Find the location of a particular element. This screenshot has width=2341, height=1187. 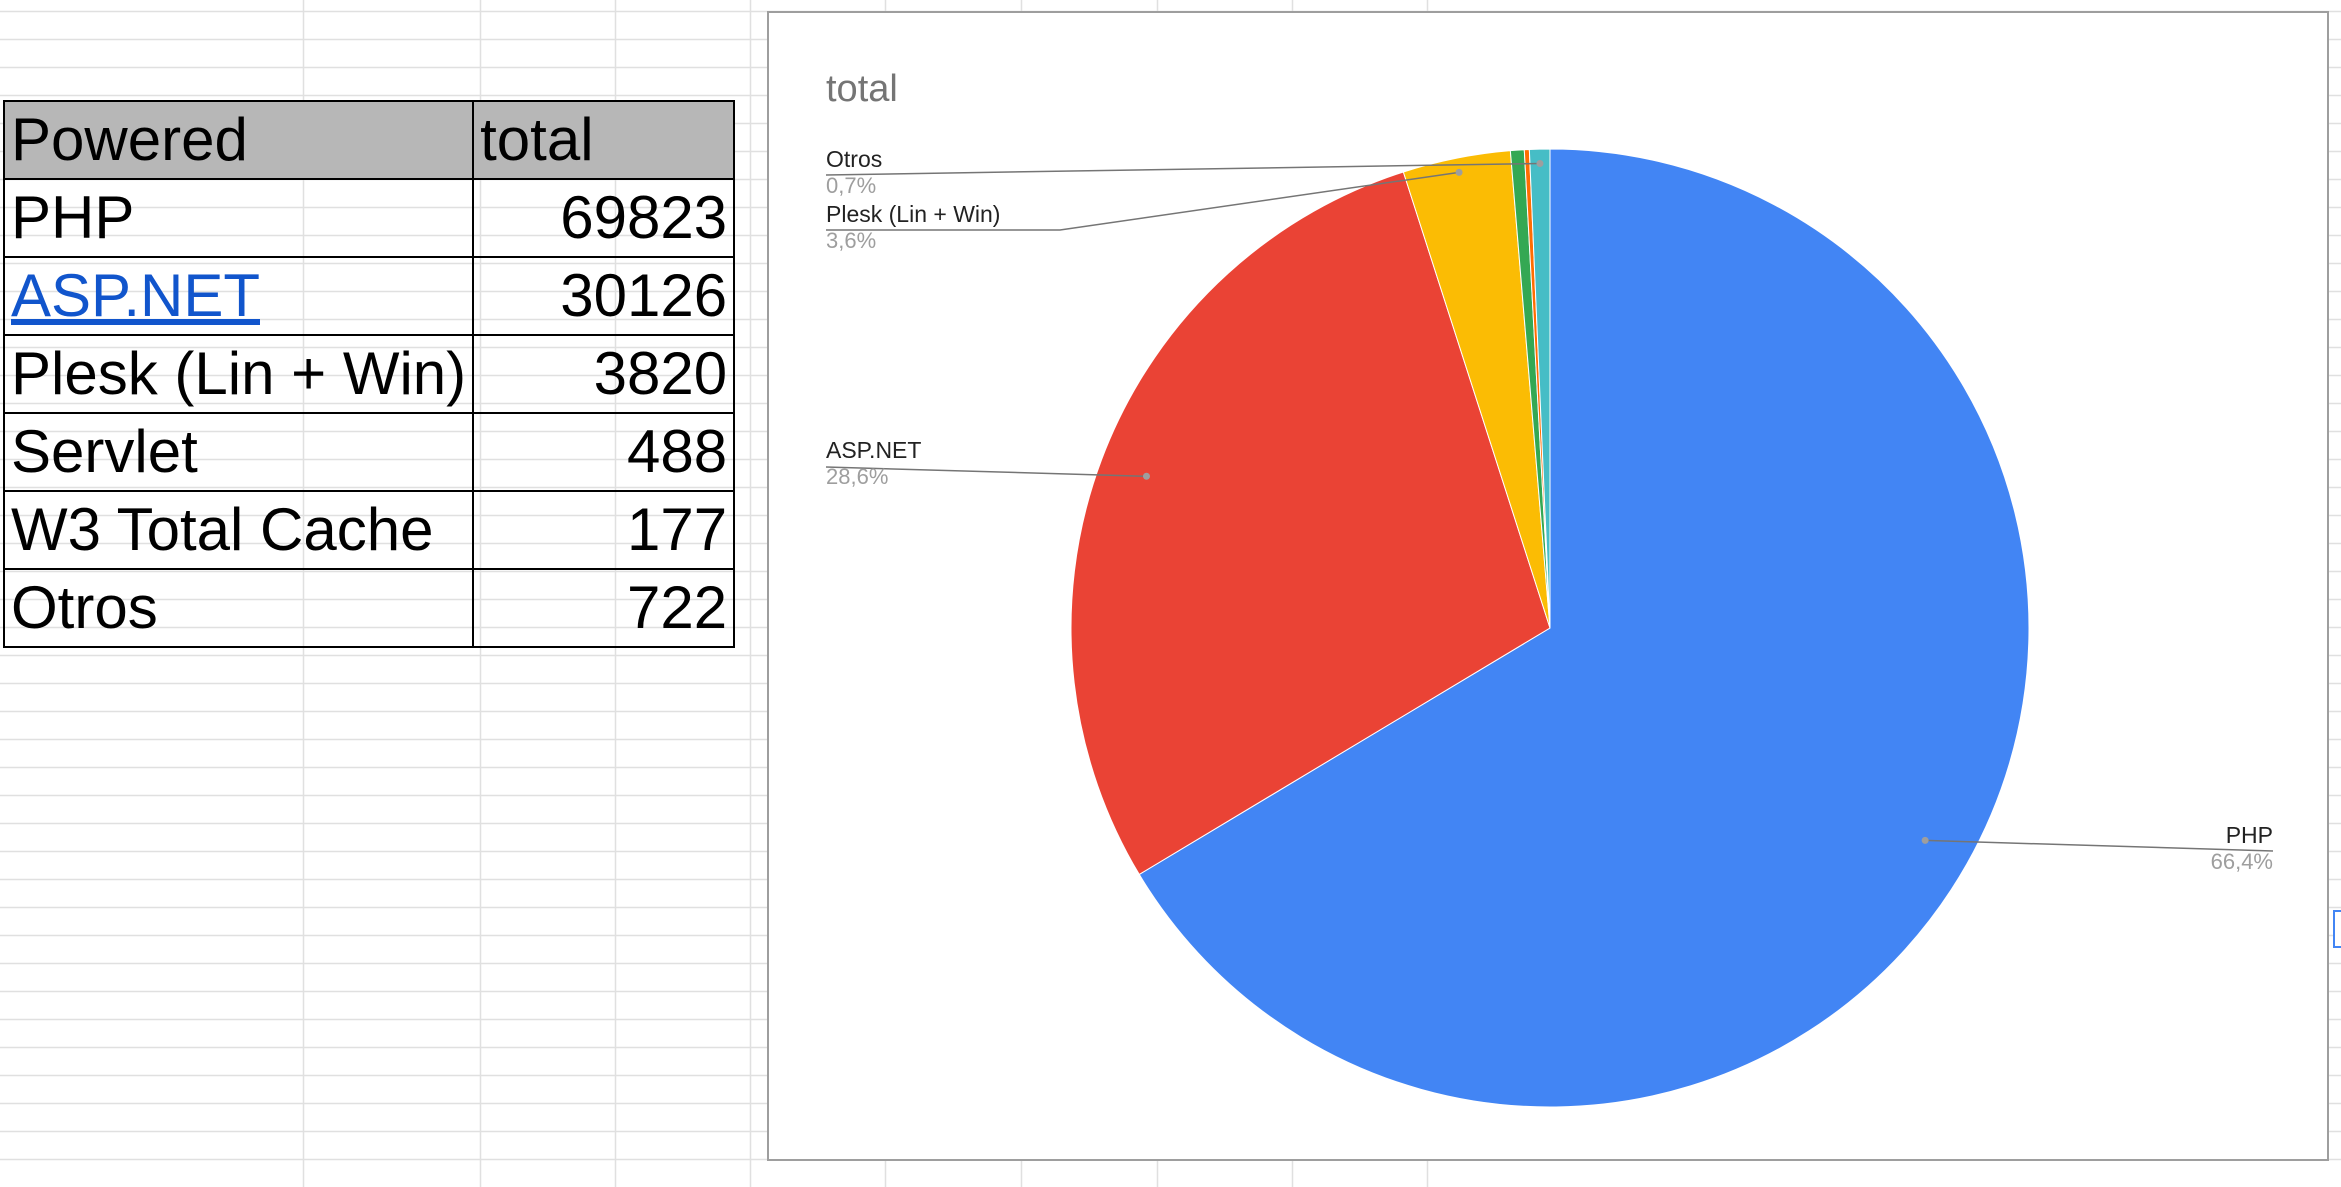

row-label-cell: PHP is located at coordinates (238, 218).